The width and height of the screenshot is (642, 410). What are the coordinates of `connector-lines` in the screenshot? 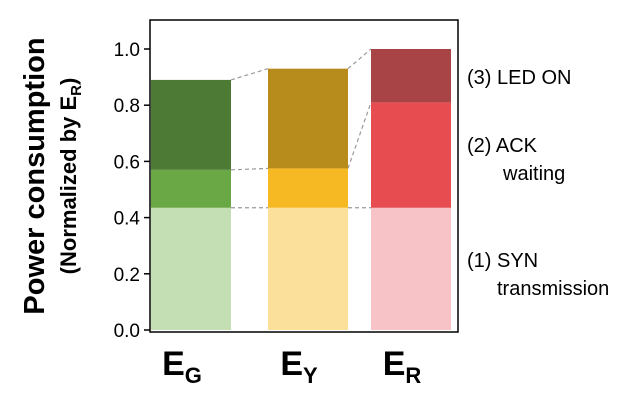 It's located at (301, 128).